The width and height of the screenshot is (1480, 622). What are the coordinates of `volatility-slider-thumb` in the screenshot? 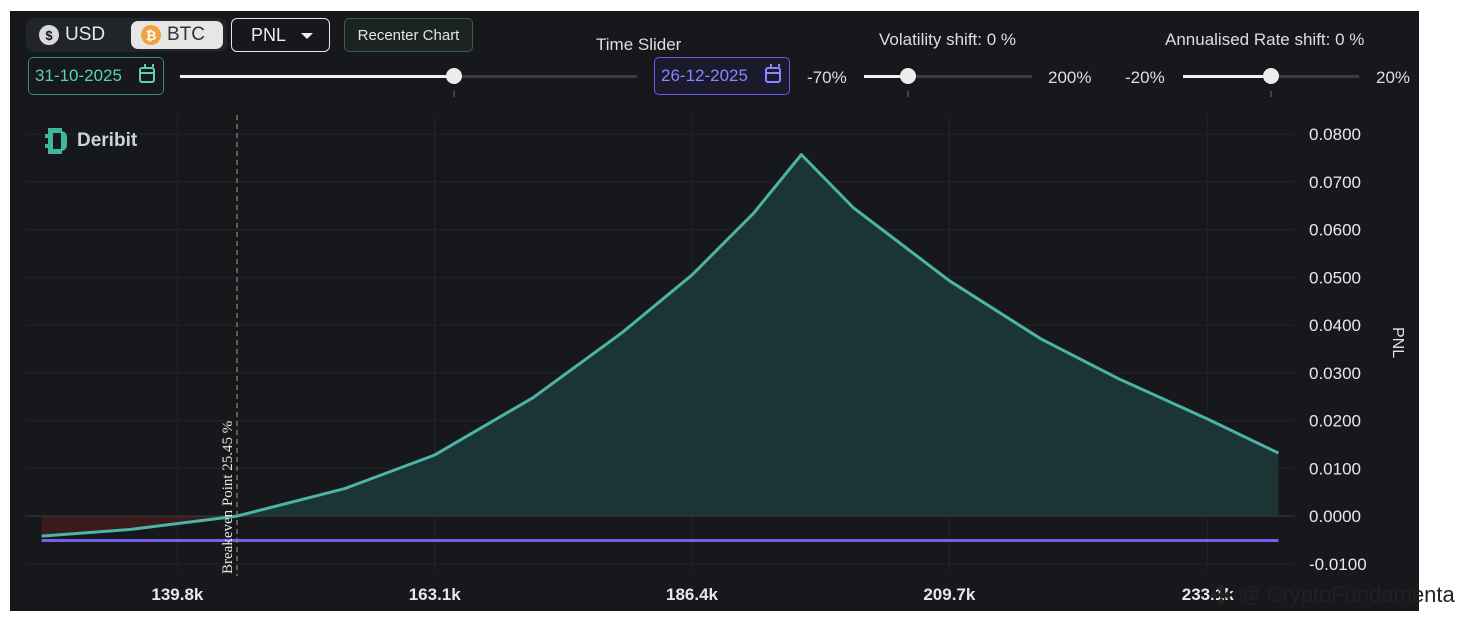 It's located at (907, 76).